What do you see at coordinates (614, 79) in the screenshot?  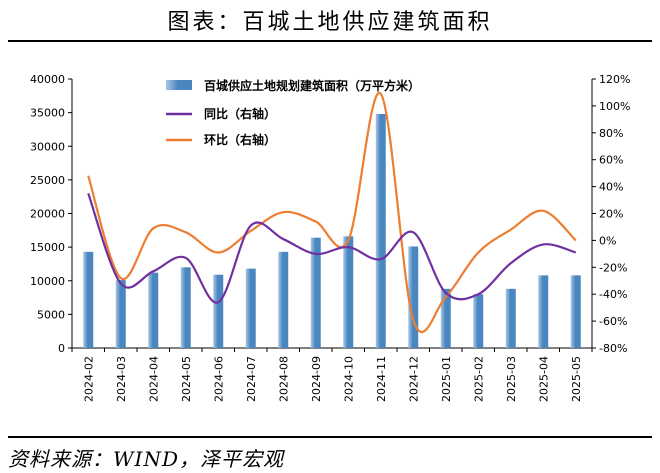 I see `right-tick-label: 120%` at bounding box center [614, 79].